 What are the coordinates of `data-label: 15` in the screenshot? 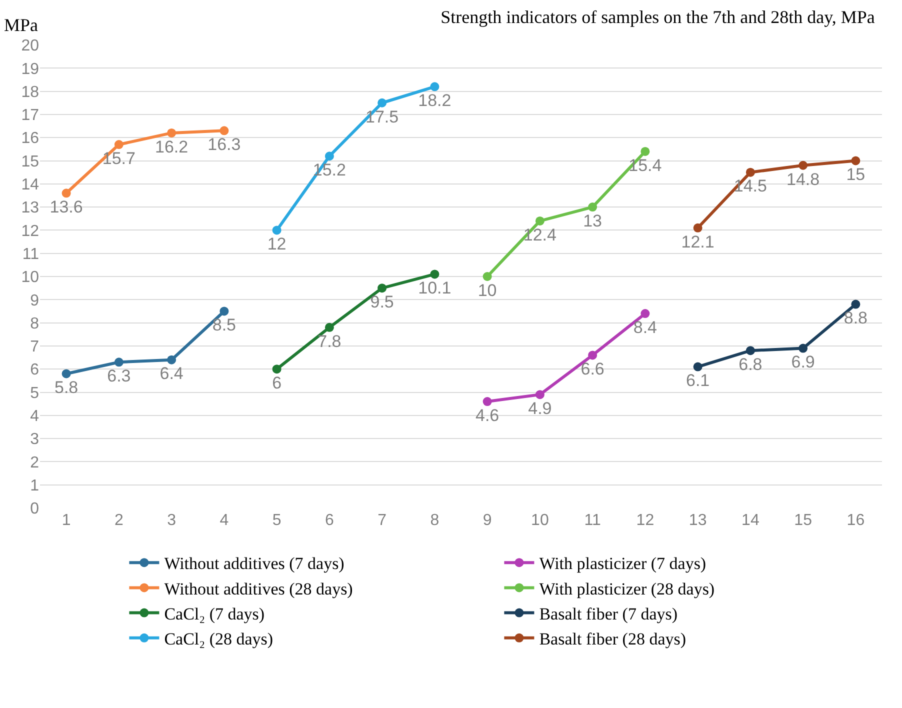 It's located at (856, 174).